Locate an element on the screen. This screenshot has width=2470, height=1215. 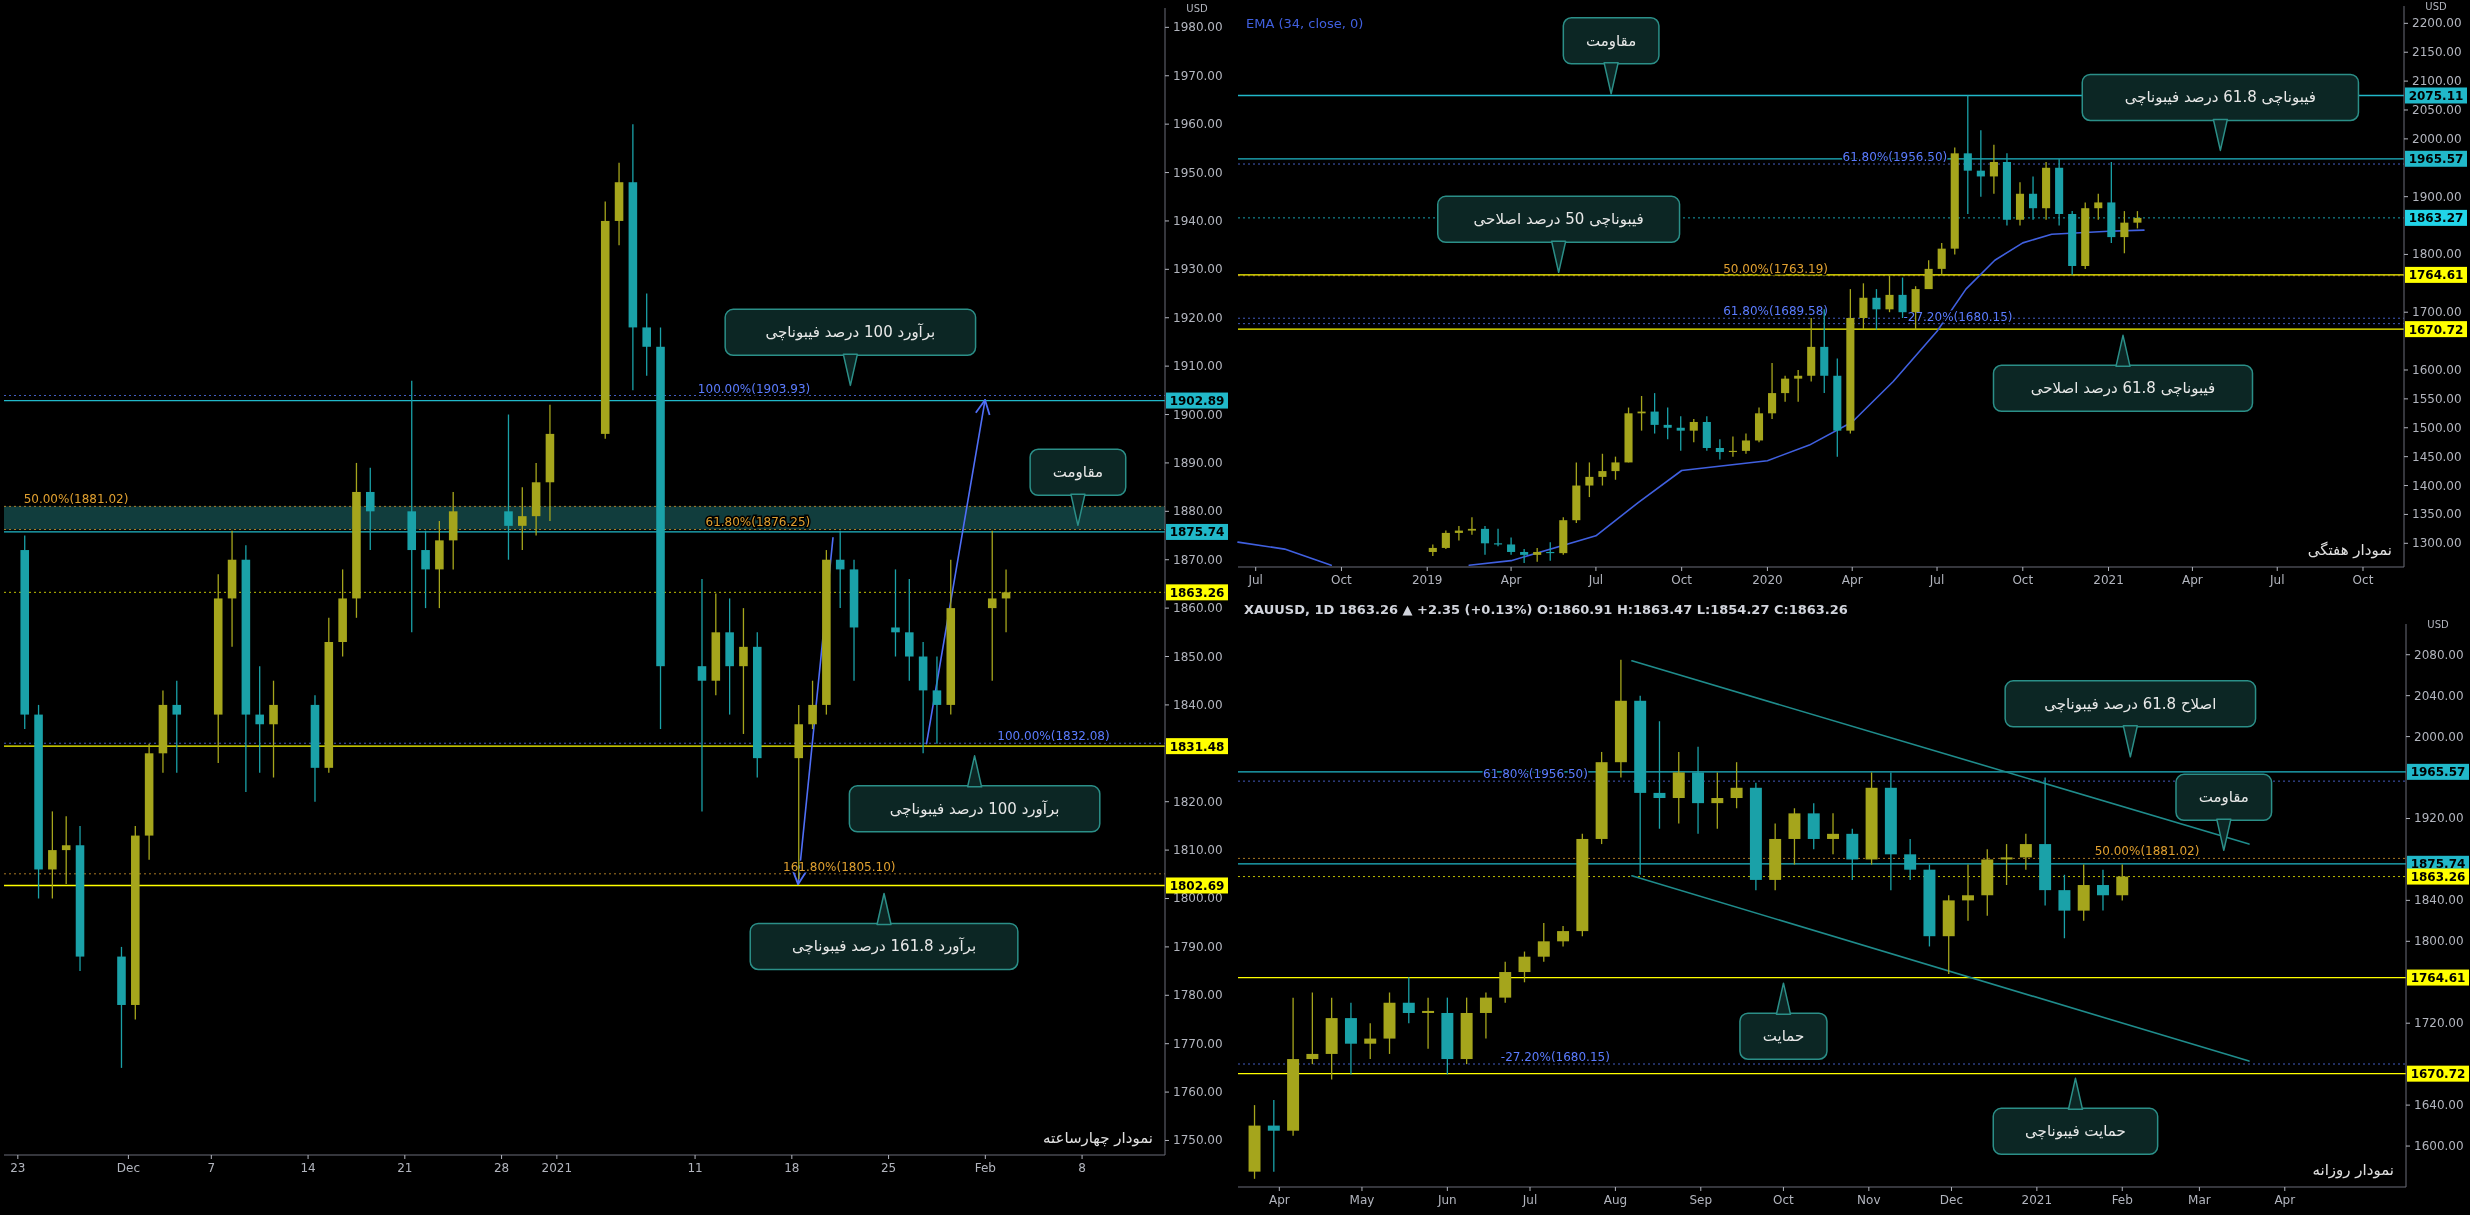
x-tick-label: May is located at coordinates (1362, 1200).